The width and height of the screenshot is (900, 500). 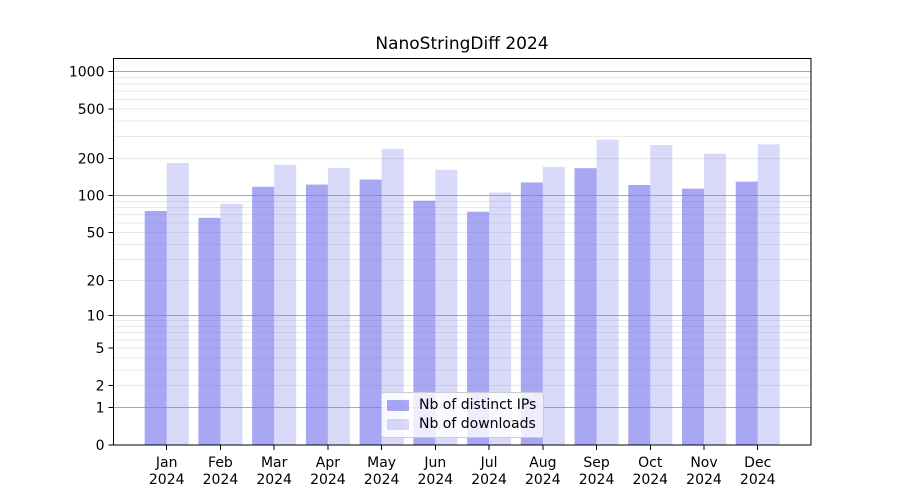 What do you see at coordinates (231, 324) in the screenshot?
I see `bar-downloads-feb` at bounding box center [231, 324].